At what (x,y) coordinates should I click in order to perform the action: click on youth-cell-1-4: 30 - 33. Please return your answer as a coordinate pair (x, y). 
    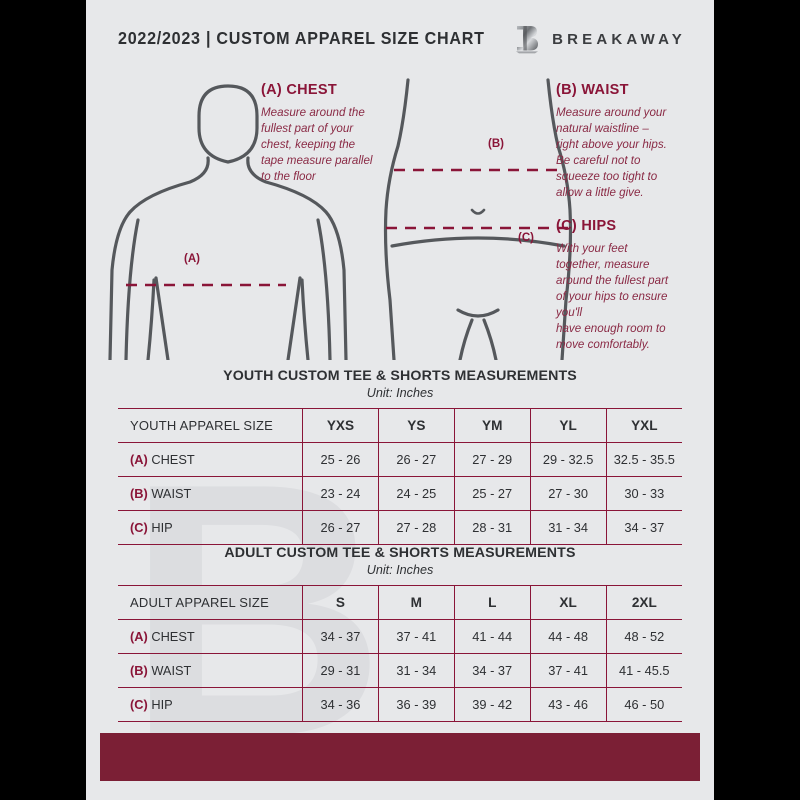
    Looking at the image, I should click on (644, 493).